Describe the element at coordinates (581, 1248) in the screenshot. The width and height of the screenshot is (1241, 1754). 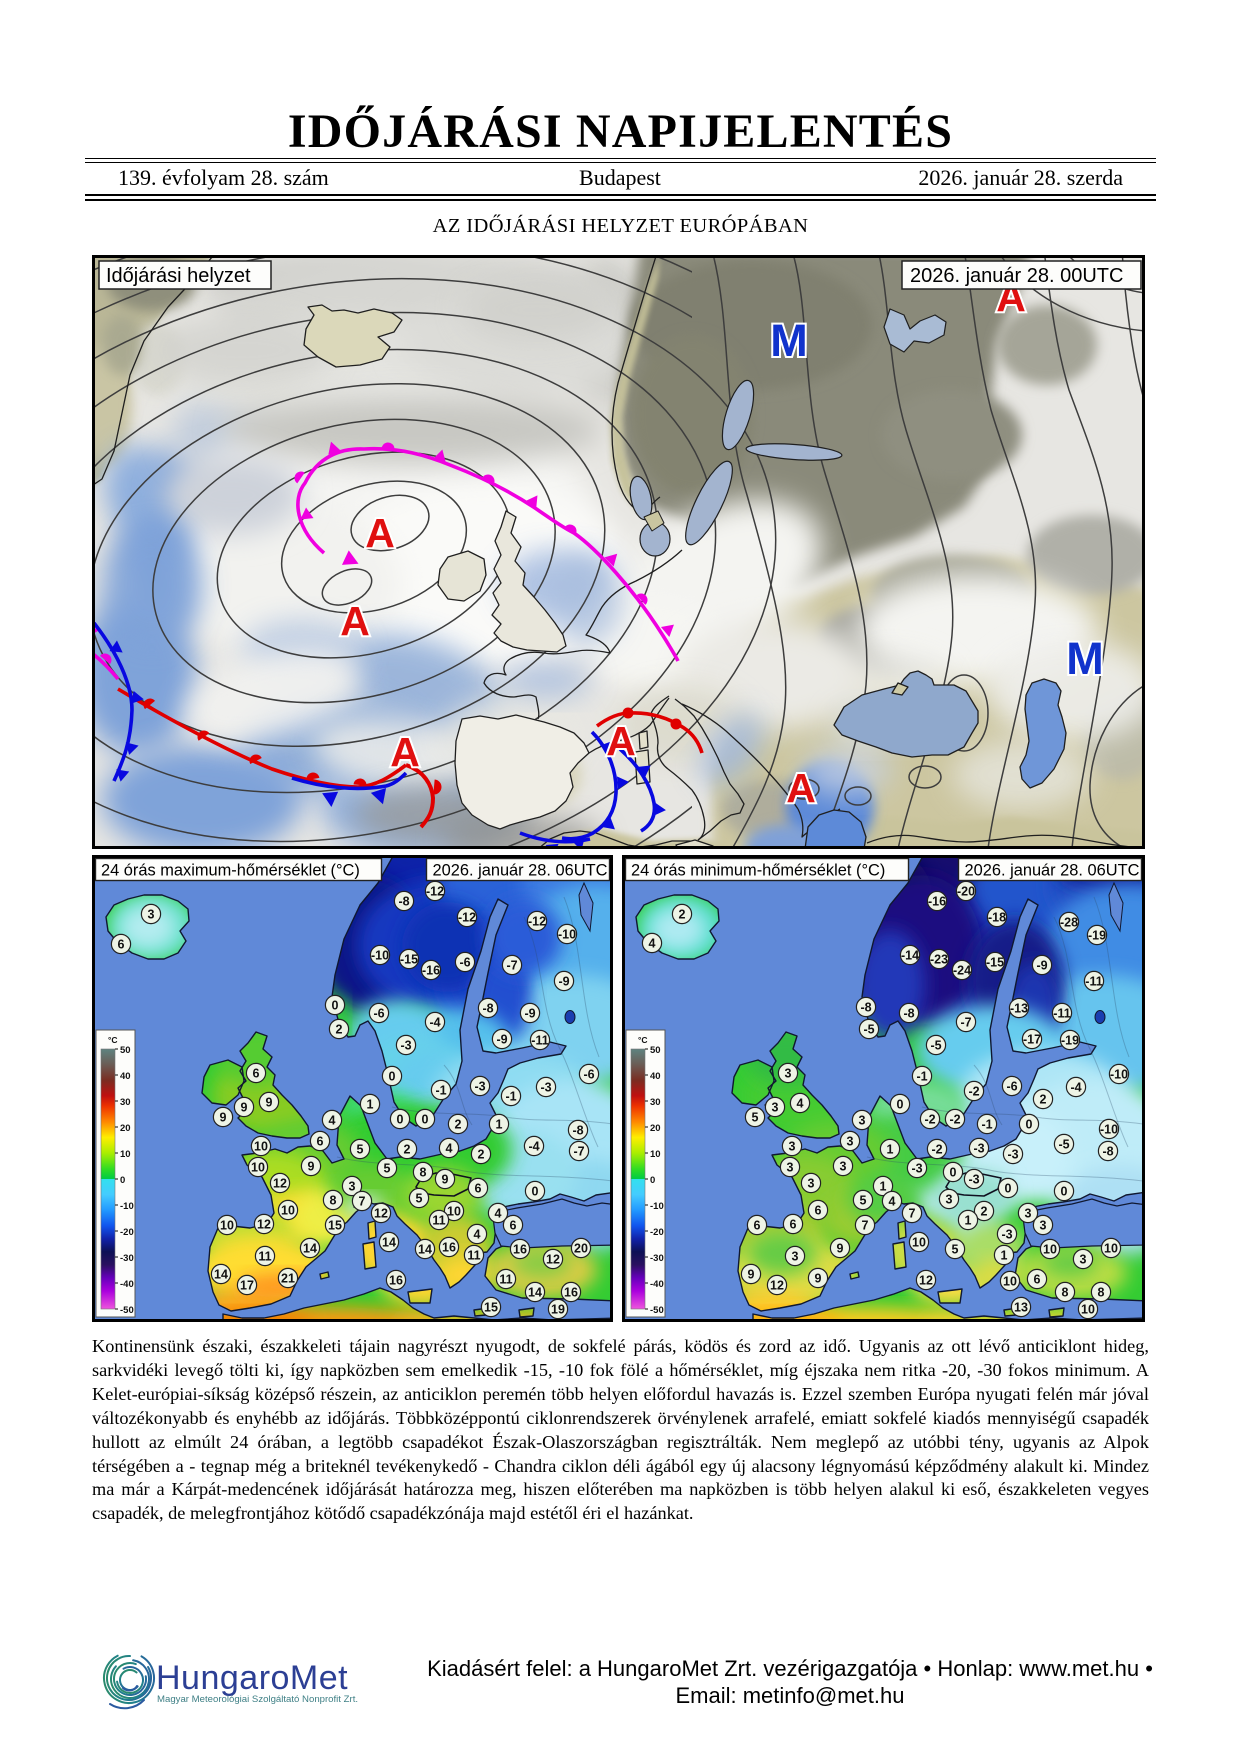
I see `svg-text: 20` at that location.